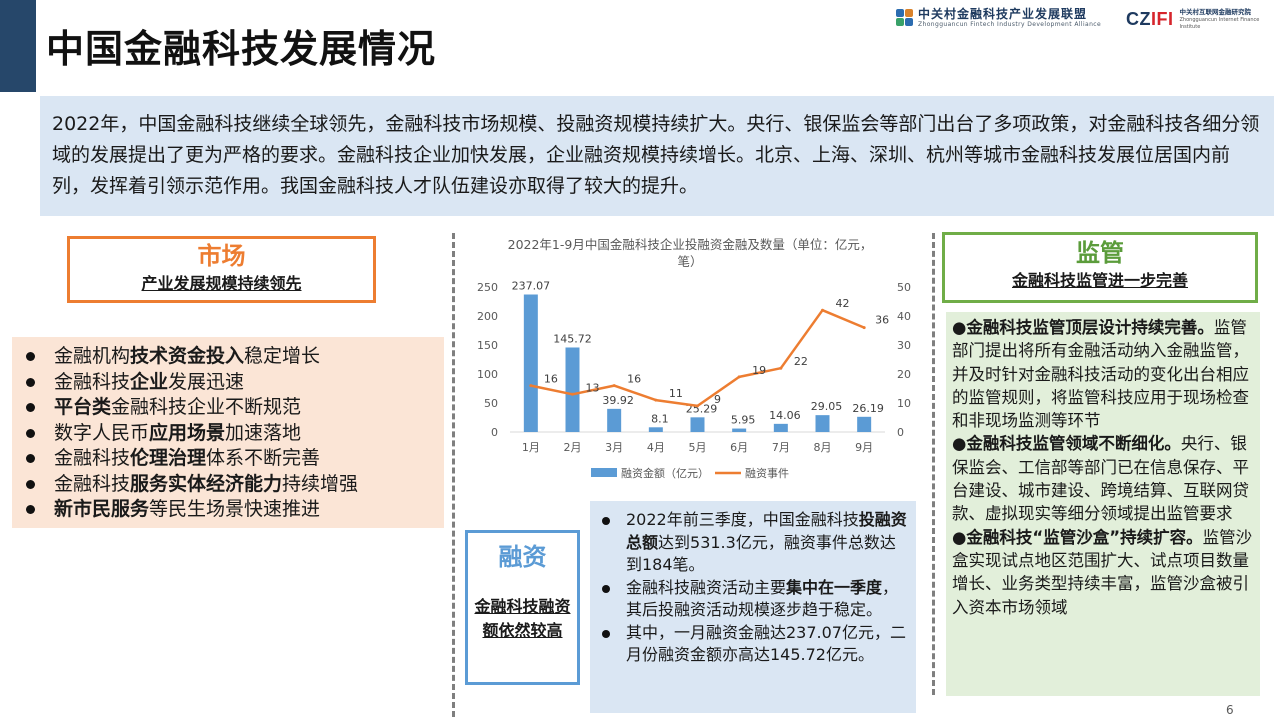  I want to click on x-tick-label: 6月, so click(739, 447).